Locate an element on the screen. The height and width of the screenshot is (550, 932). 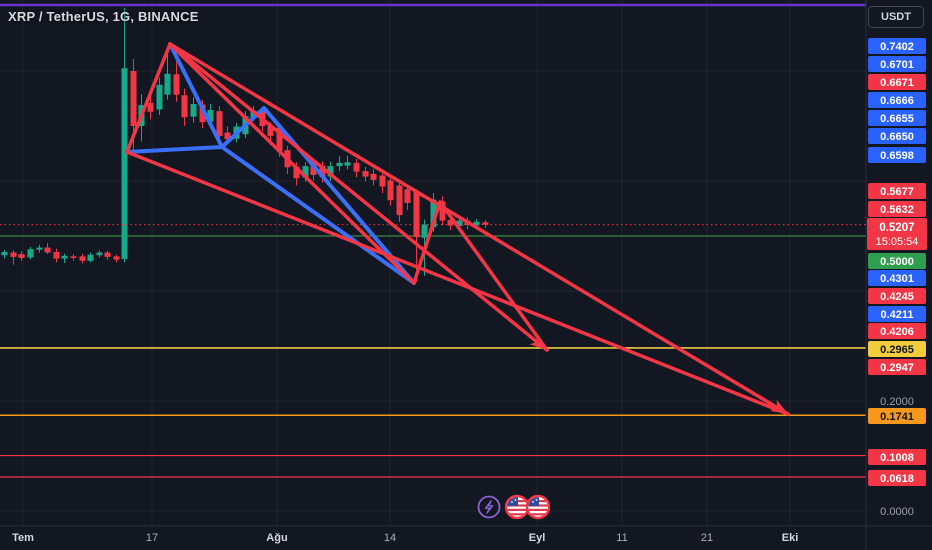
price-axis-label: 0.1741 is located at coordinates (897, 416).